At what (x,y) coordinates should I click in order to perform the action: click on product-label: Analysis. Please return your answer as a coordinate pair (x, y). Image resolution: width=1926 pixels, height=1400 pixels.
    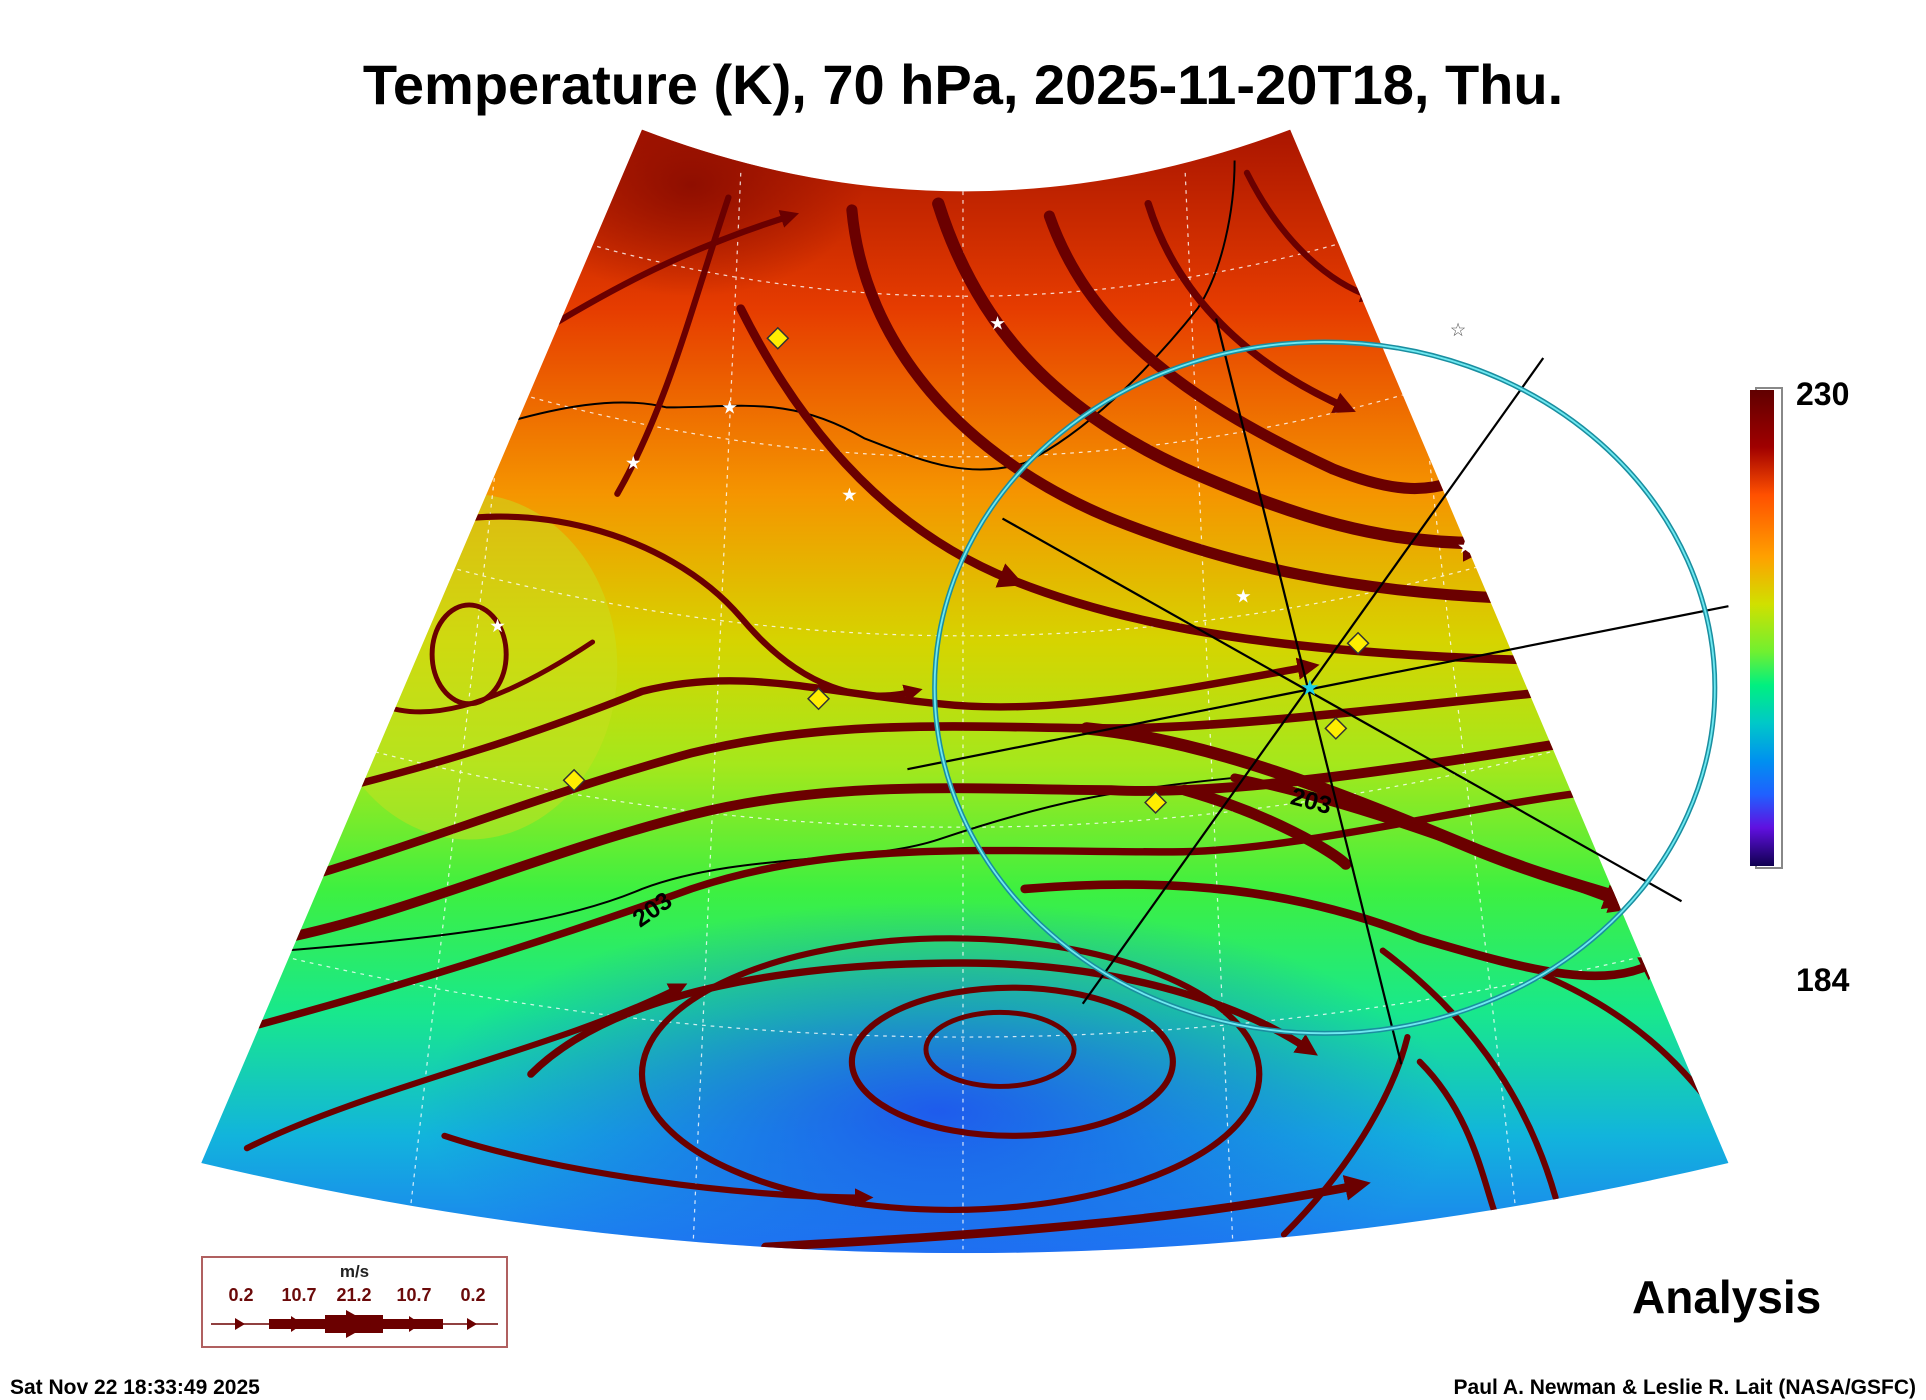
    Looking at the image, I should click on (1727, 1297).